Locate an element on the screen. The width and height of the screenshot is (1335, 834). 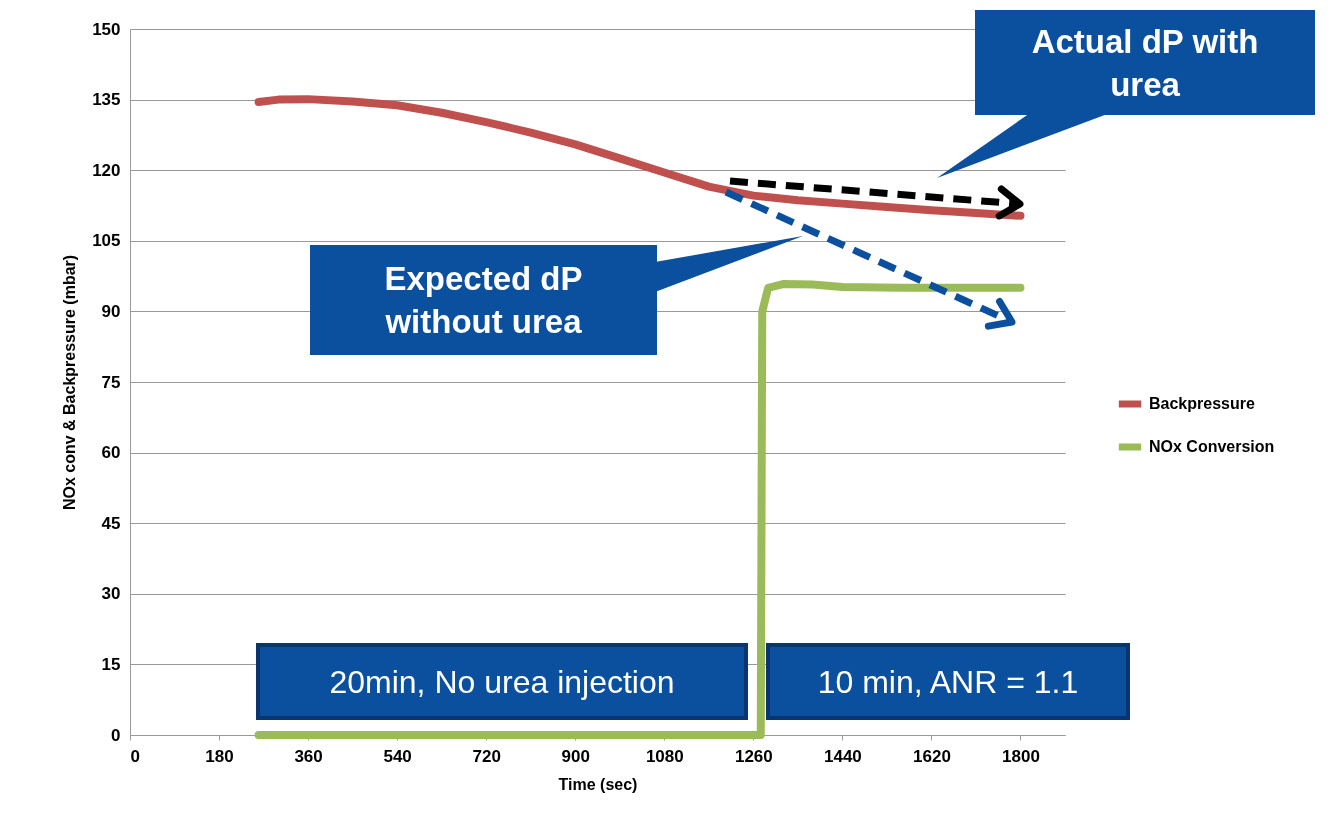
annotation: 20min, No urea injection is located at coordinates (502, 681).